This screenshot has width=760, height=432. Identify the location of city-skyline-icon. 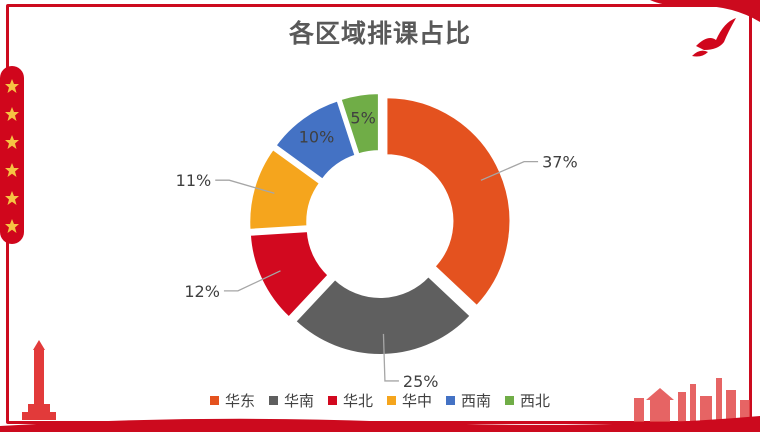
(692, 400).